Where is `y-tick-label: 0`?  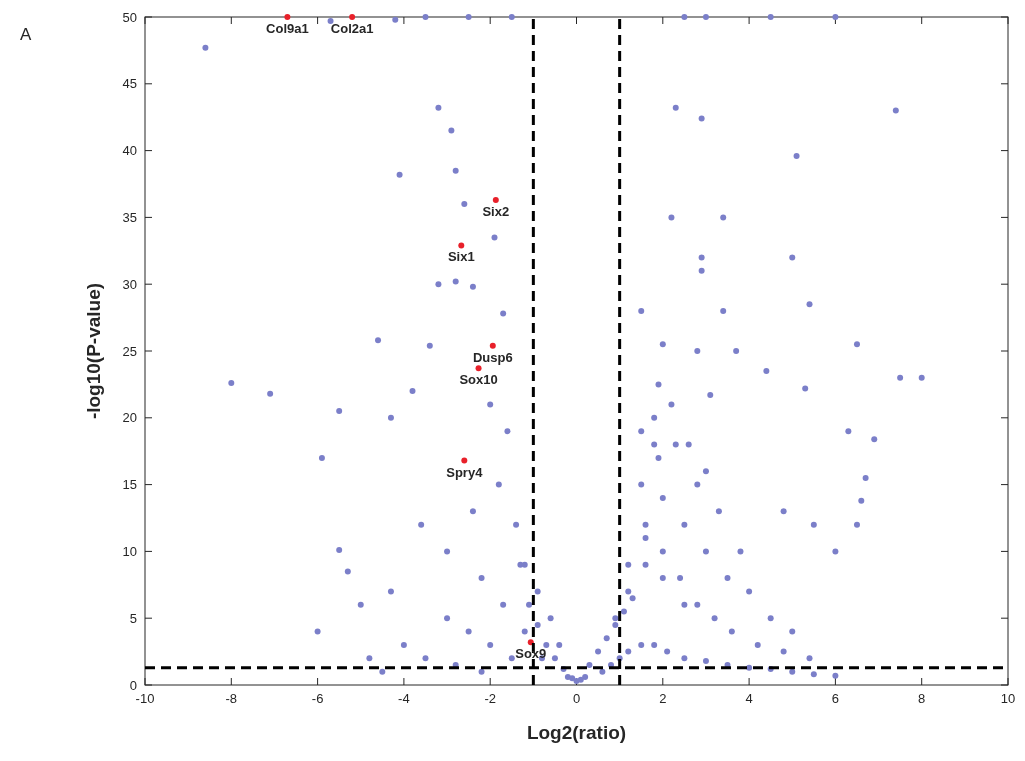 y-tick-label: 0 is located at coordinates (133, 685).